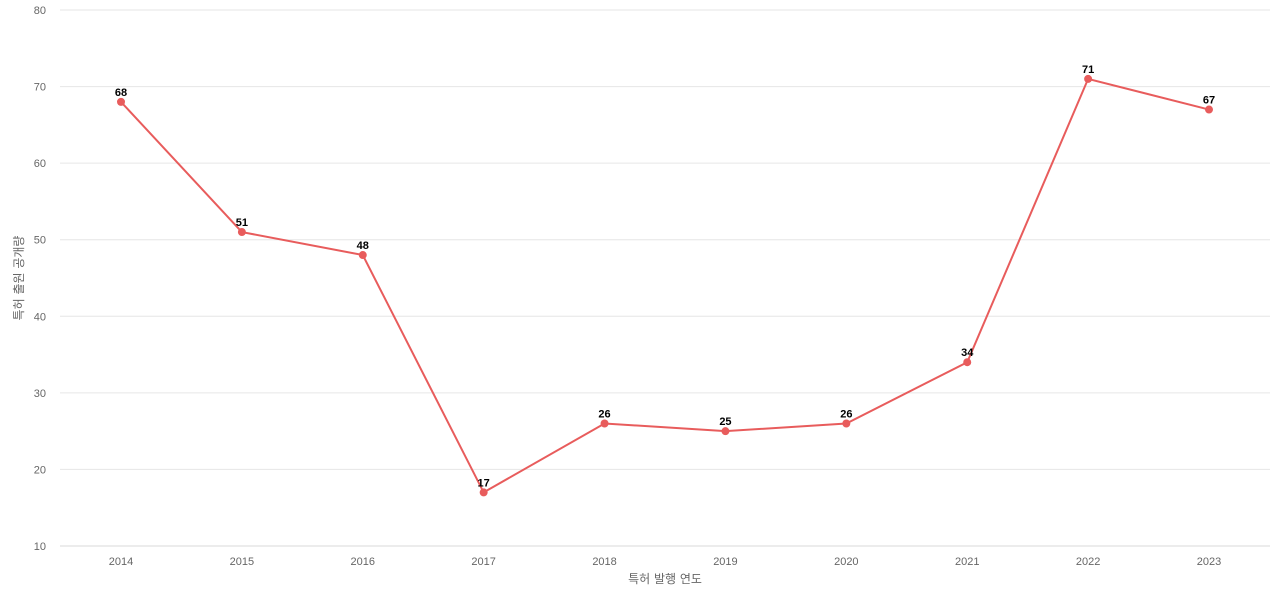 The image size is (1280, 600). Describe the element at coordinates (1209, 562) in the screenshot. I see `x-tick-label: 2023` at that location.